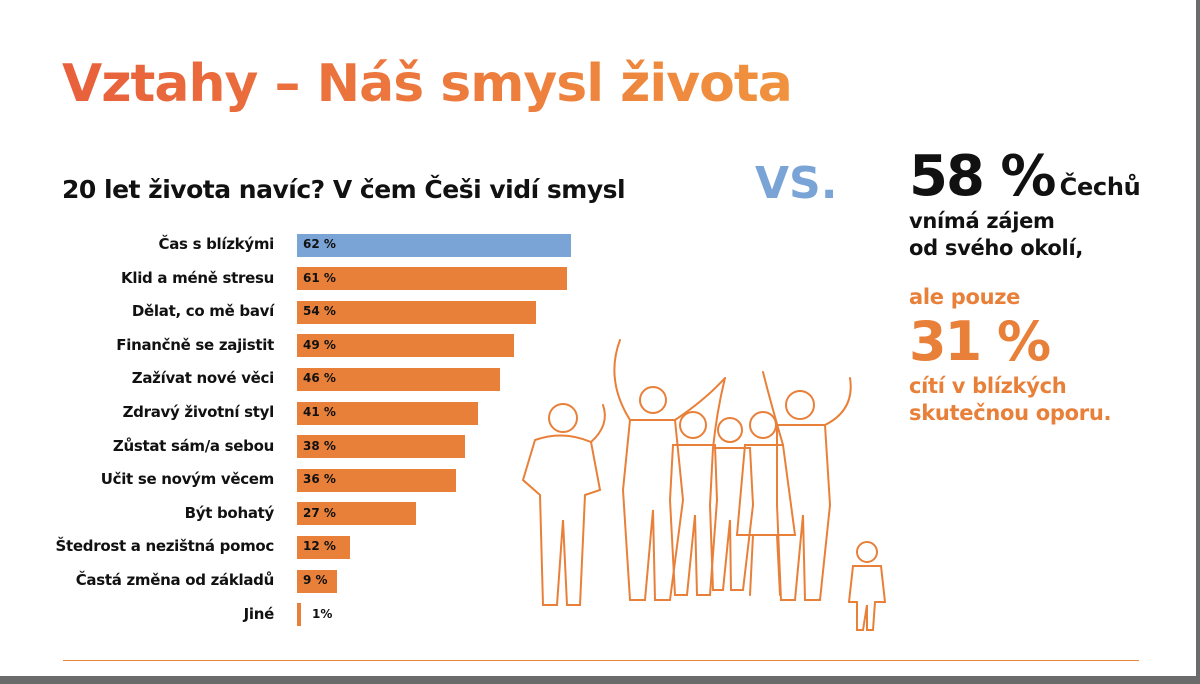 This screenshot has height=684, width=1200. I want to click on data-label: 9 %, so click(315, 580).